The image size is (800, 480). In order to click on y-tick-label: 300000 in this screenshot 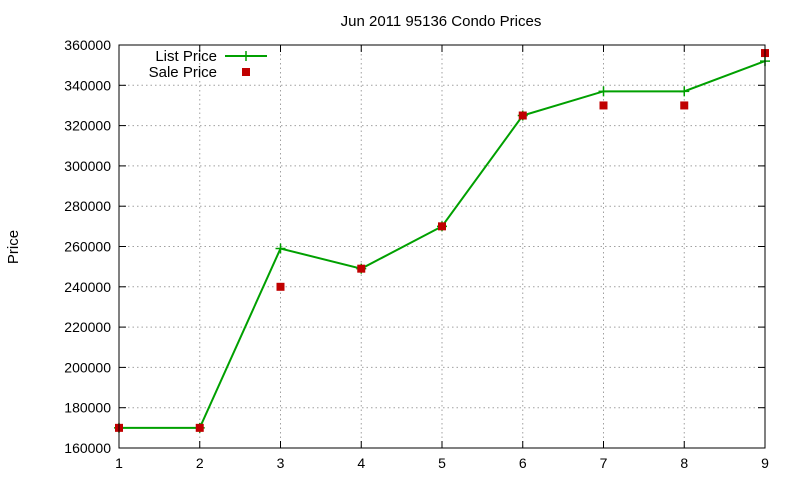, I will do `click(87, 166)`.